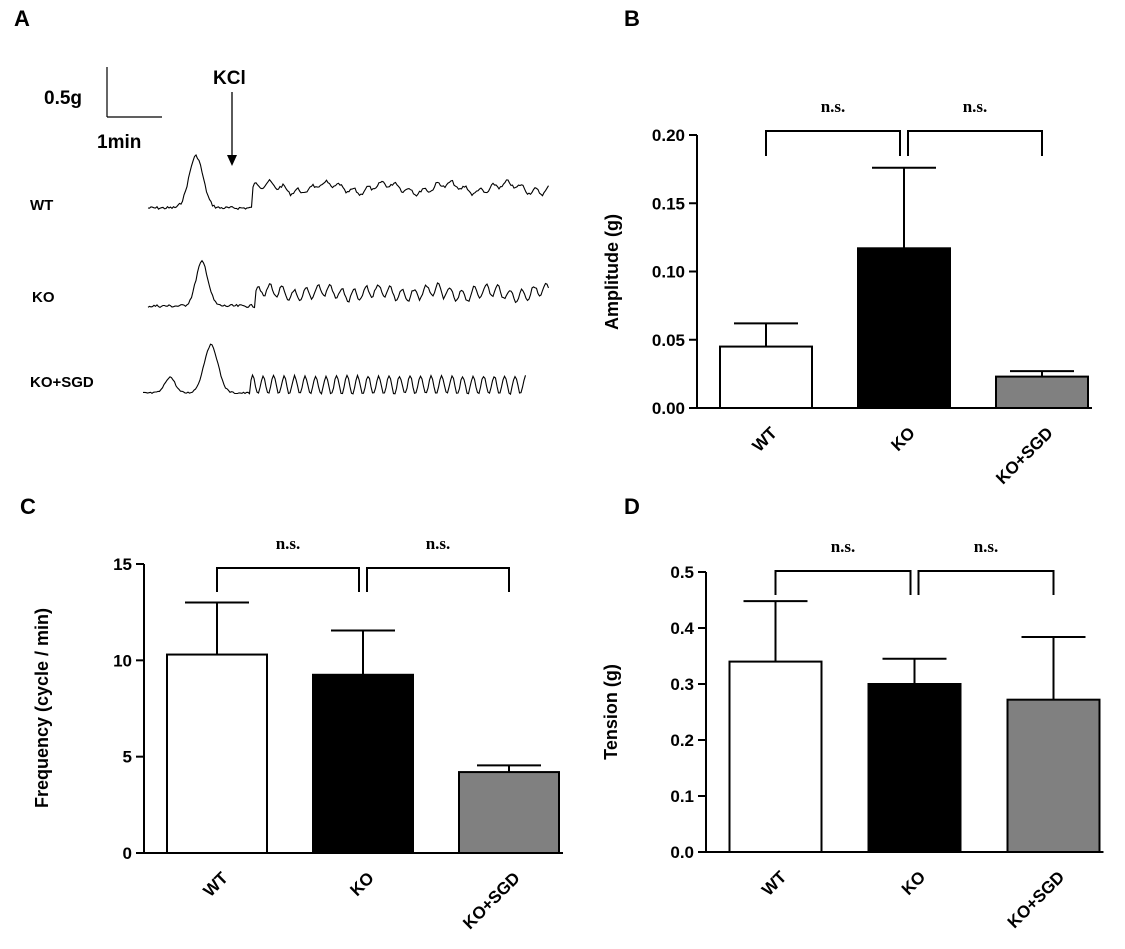  I want to click on x-category-label-d: KO+SGD, so click(1036, 899).